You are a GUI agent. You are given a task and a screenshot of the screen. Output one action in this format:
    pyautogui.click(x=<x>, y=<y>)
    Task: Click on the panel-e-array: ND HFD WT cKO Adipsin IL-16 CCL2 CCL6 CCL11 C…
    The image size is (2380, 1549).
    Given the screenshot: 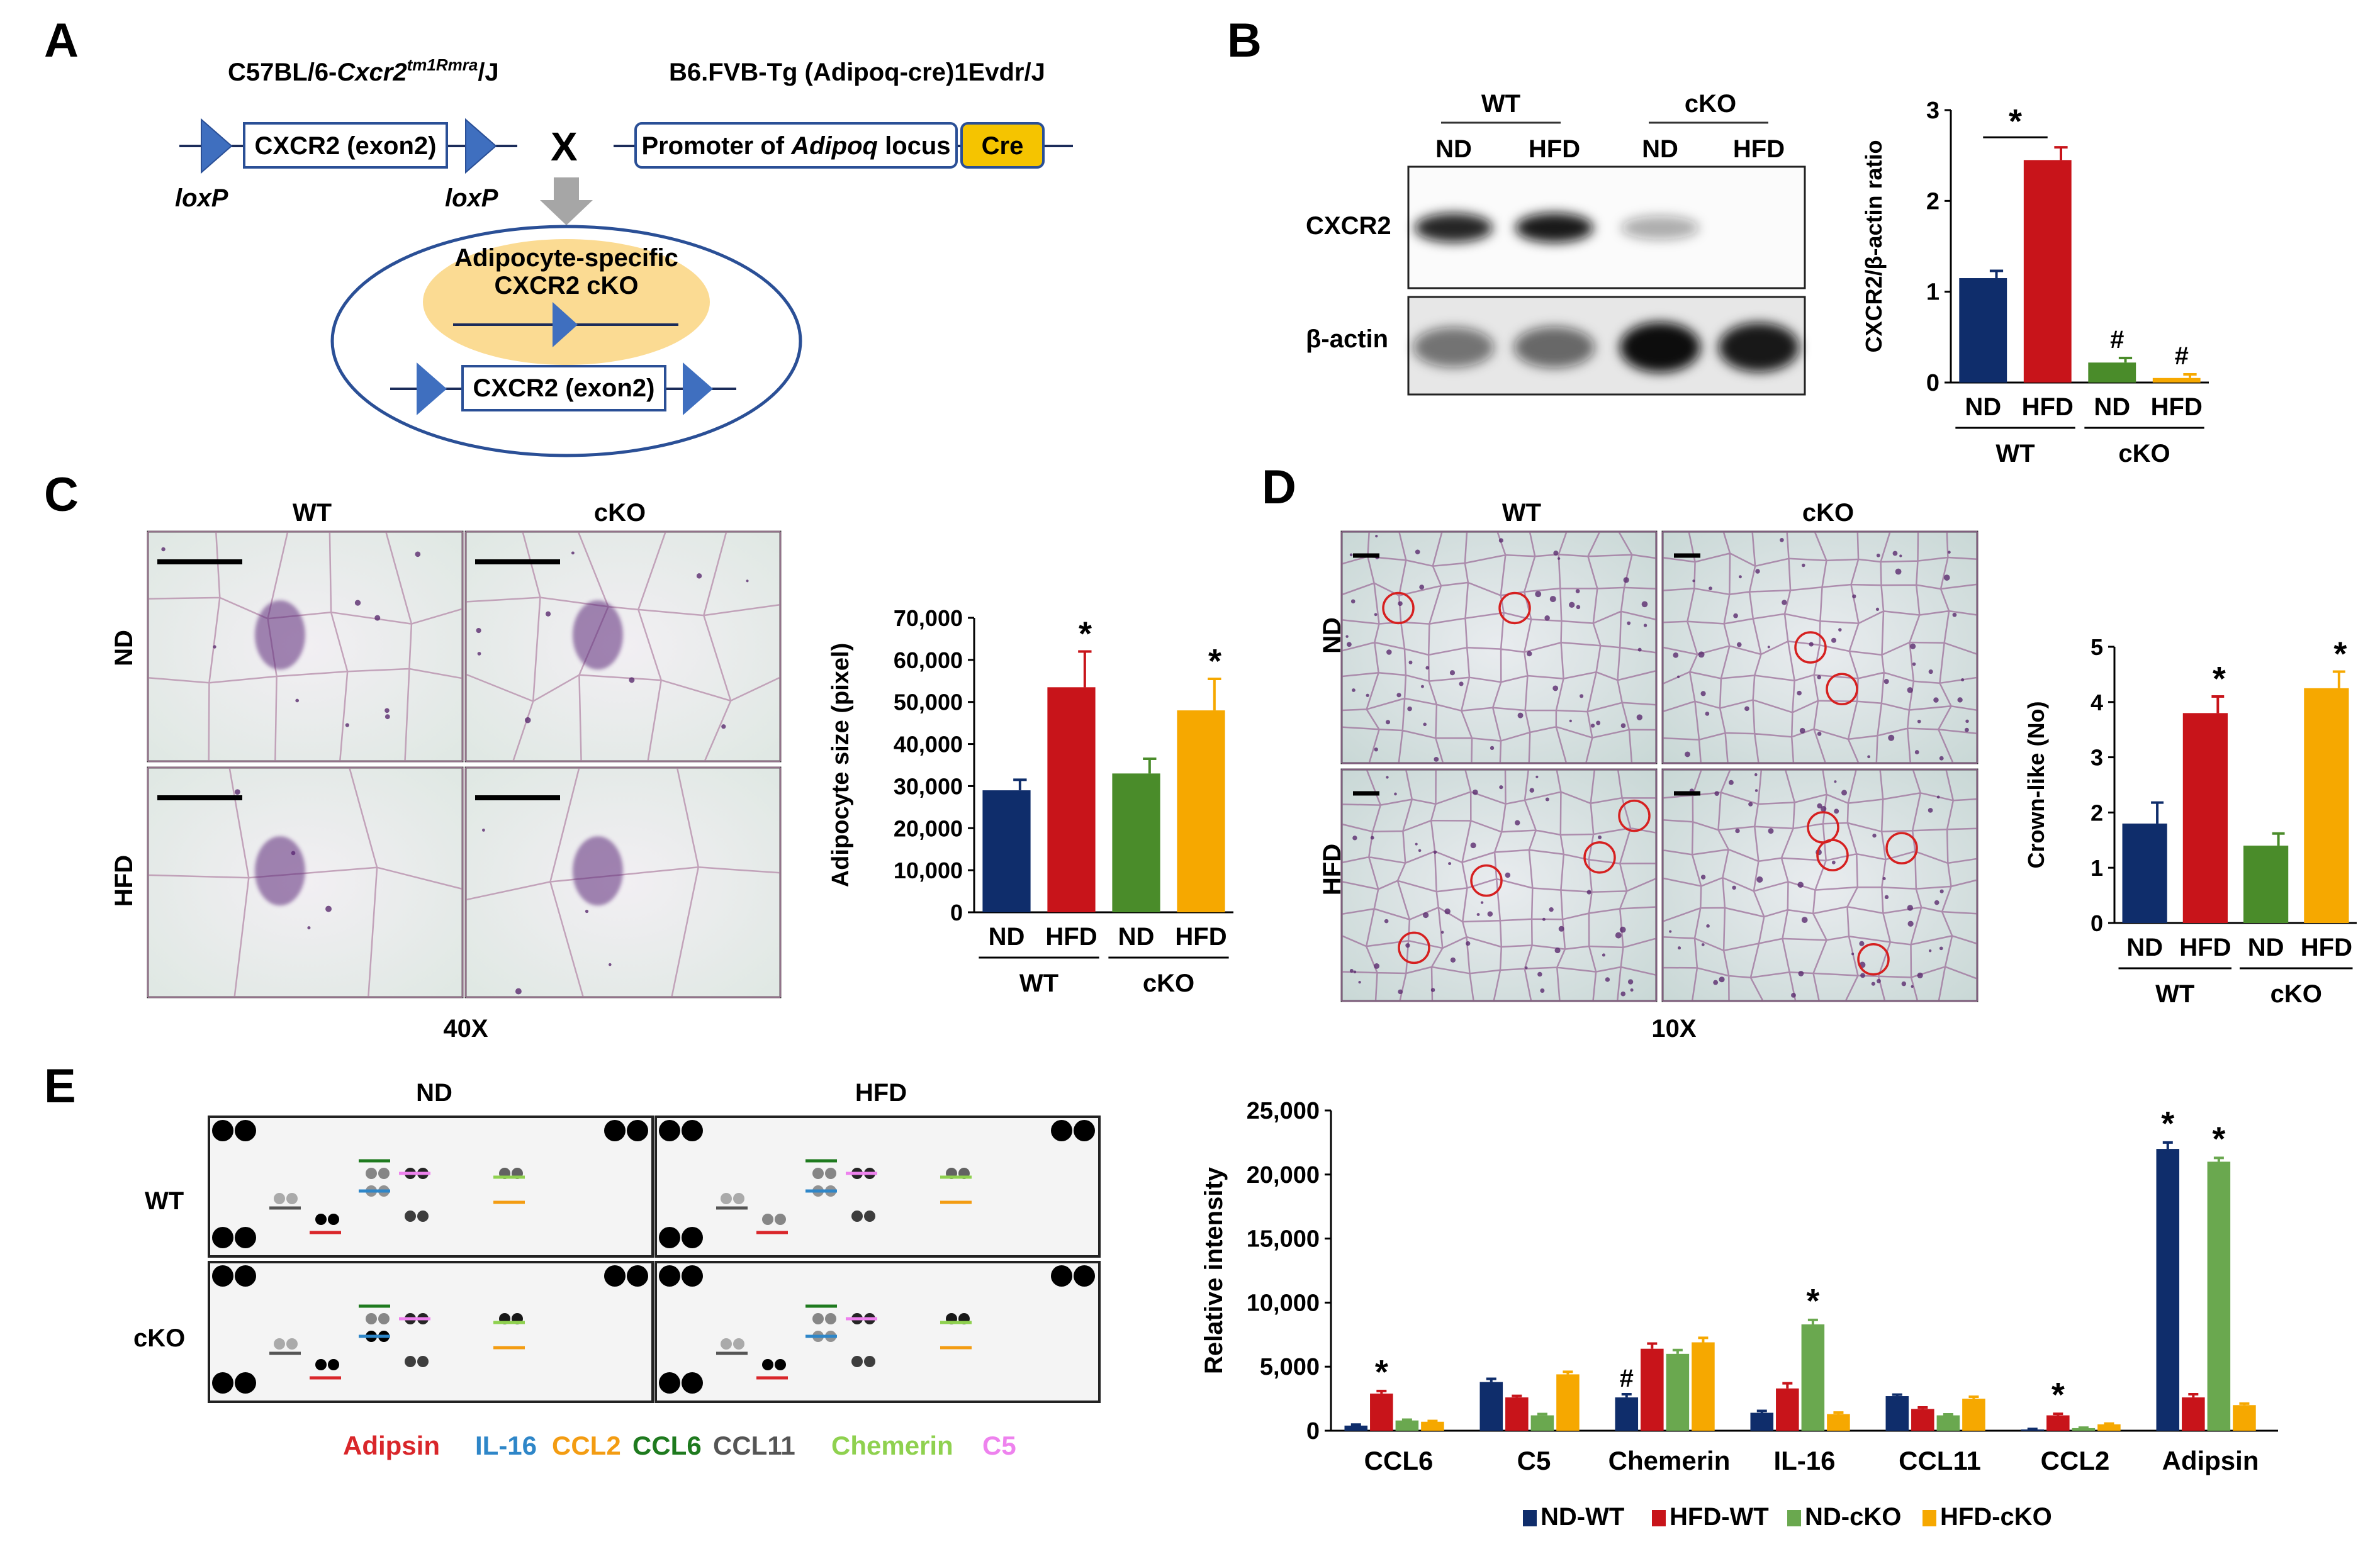 What is the action you would take?
    pyautogui.click(x=617, y=1269)
    